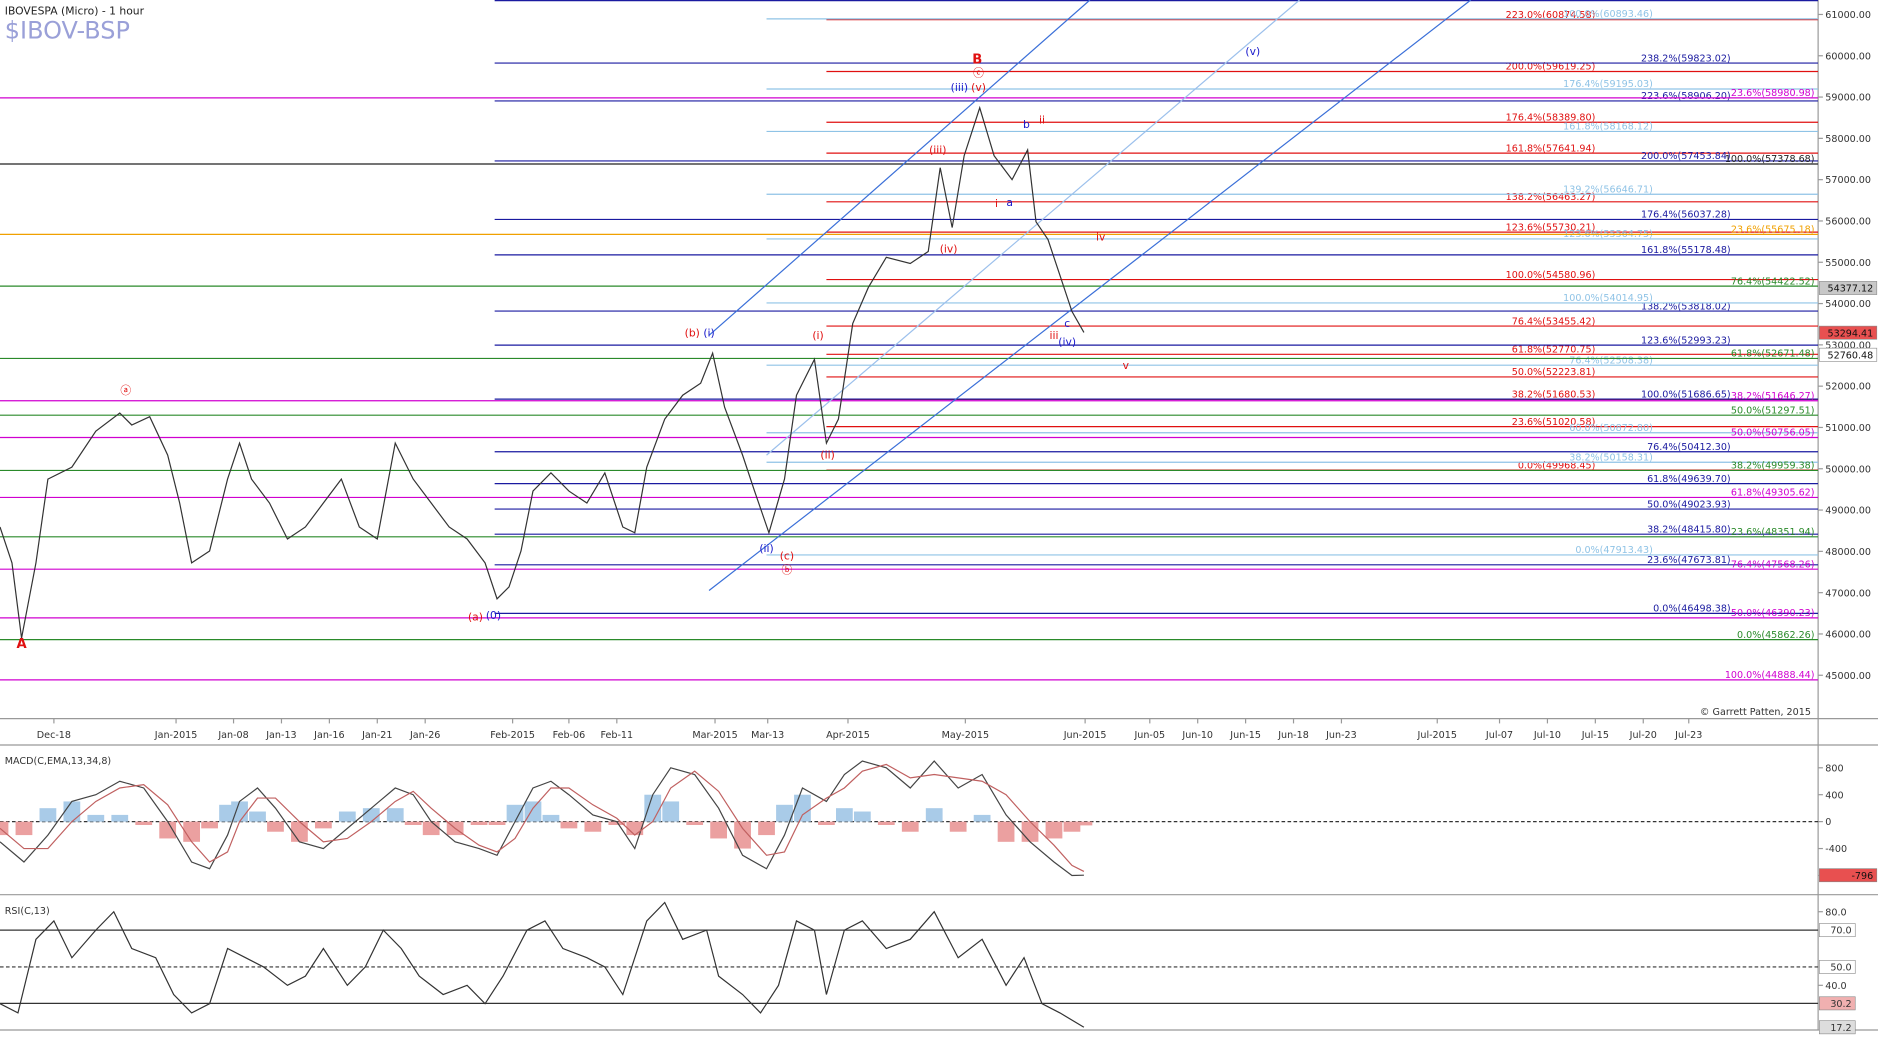 This screenshot has height=1048, width=1878. Describe the element at coordinates (1551, 197) in the screenshot. I see `fib-level-label: 138.2%(56463.27)` at that location.